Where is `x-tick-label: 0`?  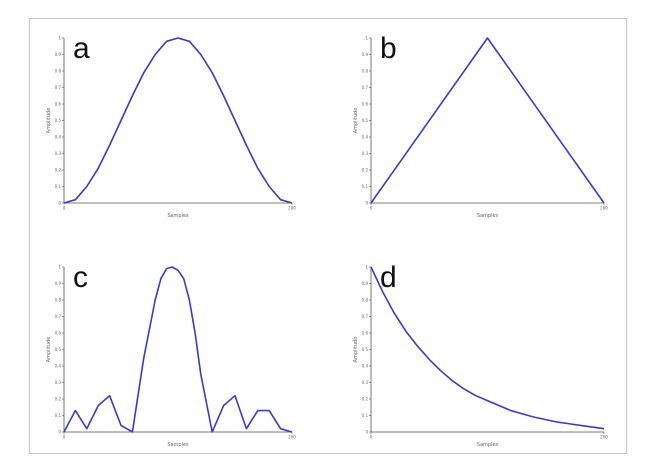
x-tick-label: 0 is located at coordinates (371, 208).